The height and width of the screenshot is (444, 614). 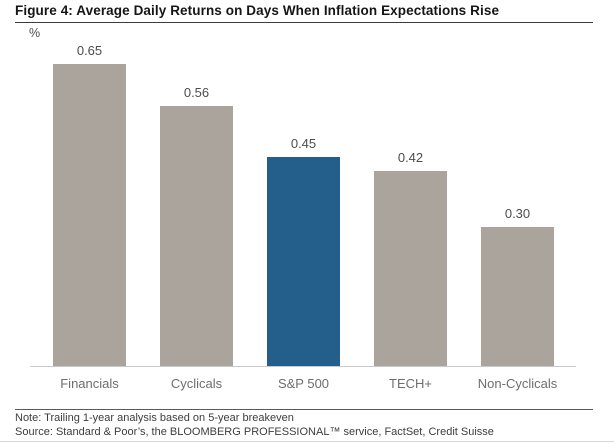 What do you see at coordinates (410, 383) in the screenshot?
I see `x-axis-label: TECH+` at bounding box center [410, 383].